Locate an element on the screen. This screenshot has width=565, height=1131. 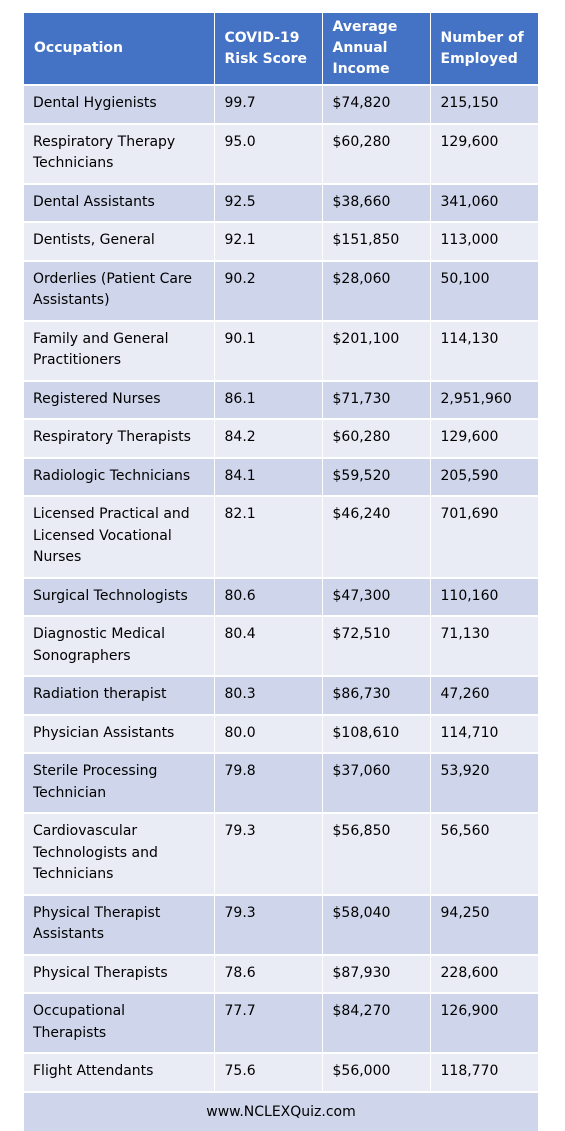
header-income-line-3: Income is located at coordinates (361, 69).